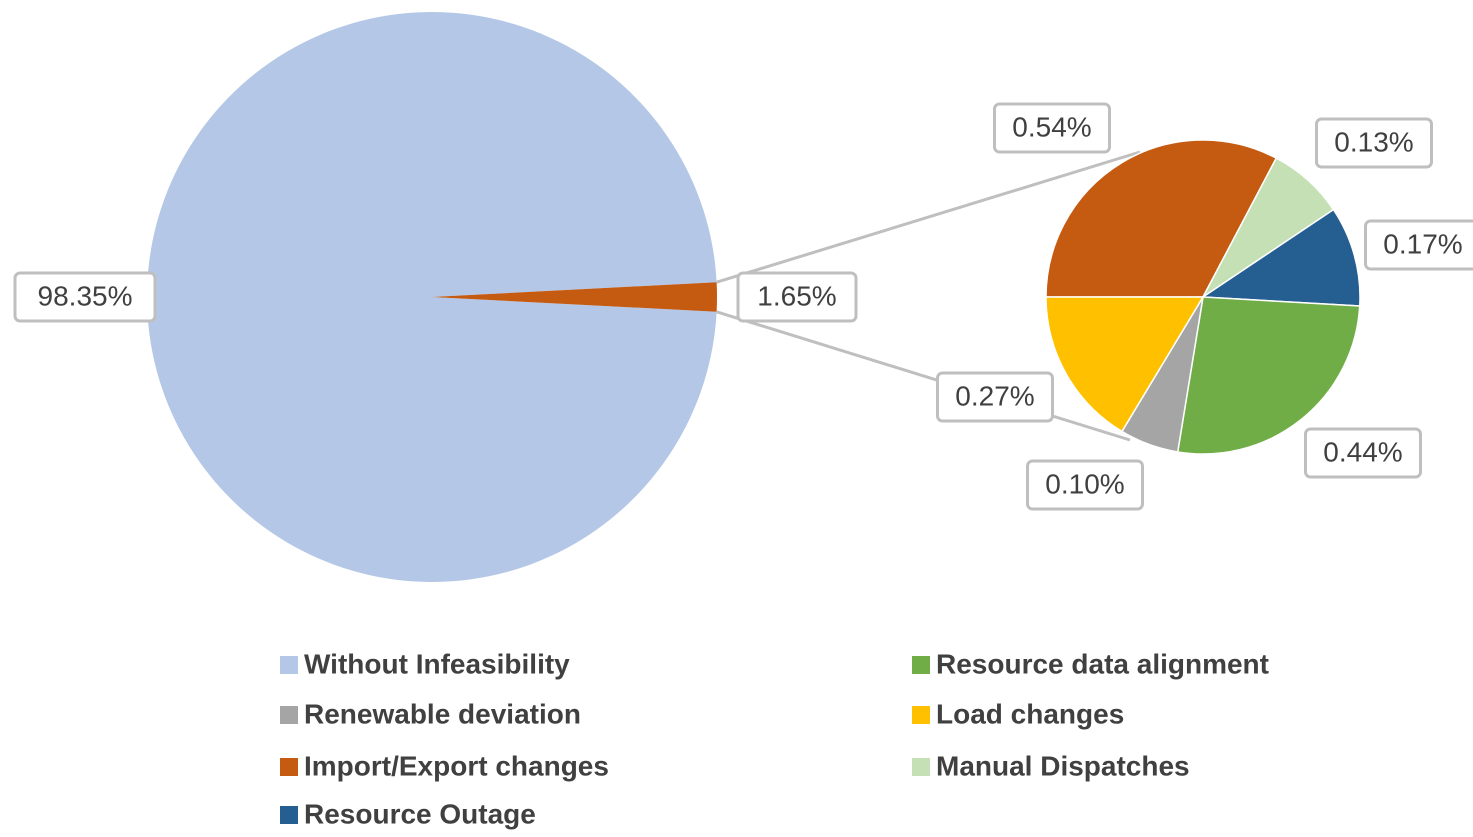 Image resolution: width=1473 pixels, height=837 pixels. I want to click on data-label: 0.44%, so click(1362, 451).